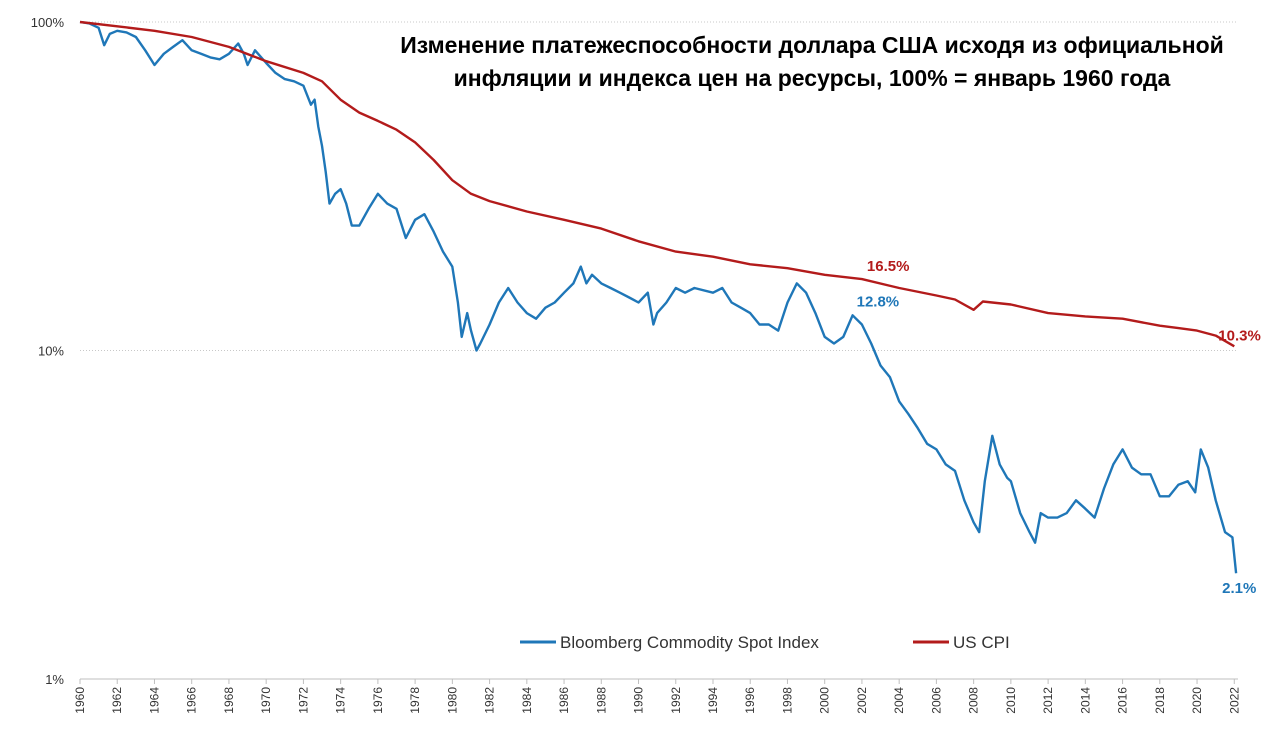  I want to click on x-tick-label: 1960, so click(80, 700).